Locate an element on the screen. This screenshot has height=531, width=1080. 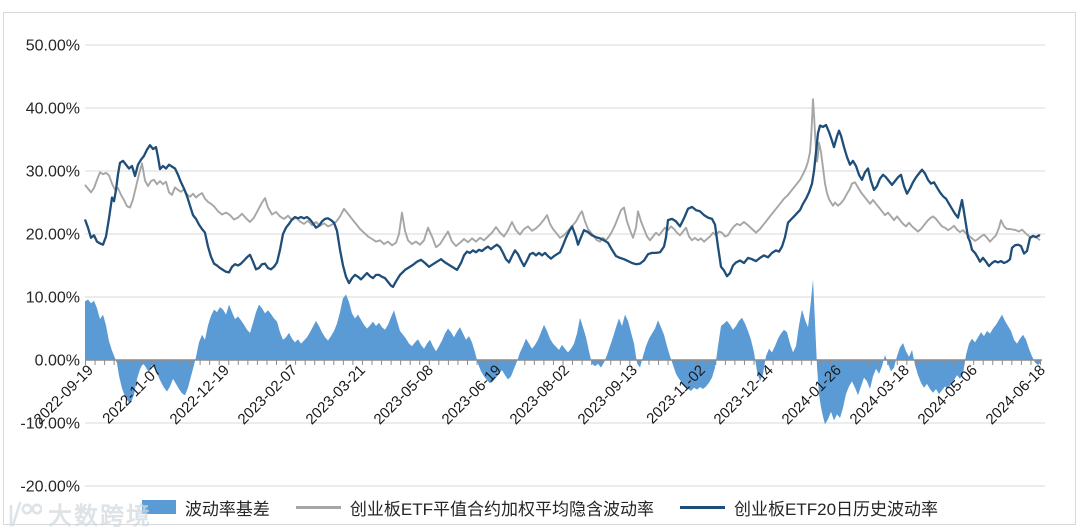
legend-label-implied: 创业板ETF平值合约加权平均隐含波动率 is located at coordinates (502, 509).